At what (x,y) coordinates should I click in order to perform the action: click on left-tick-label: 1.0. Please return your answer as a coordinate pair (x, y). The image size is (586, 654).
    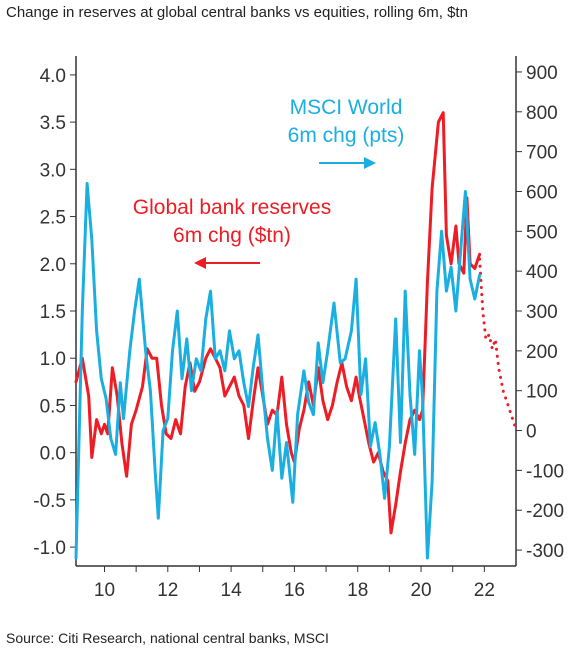
    Looking at the image, I should click on (53, 359).